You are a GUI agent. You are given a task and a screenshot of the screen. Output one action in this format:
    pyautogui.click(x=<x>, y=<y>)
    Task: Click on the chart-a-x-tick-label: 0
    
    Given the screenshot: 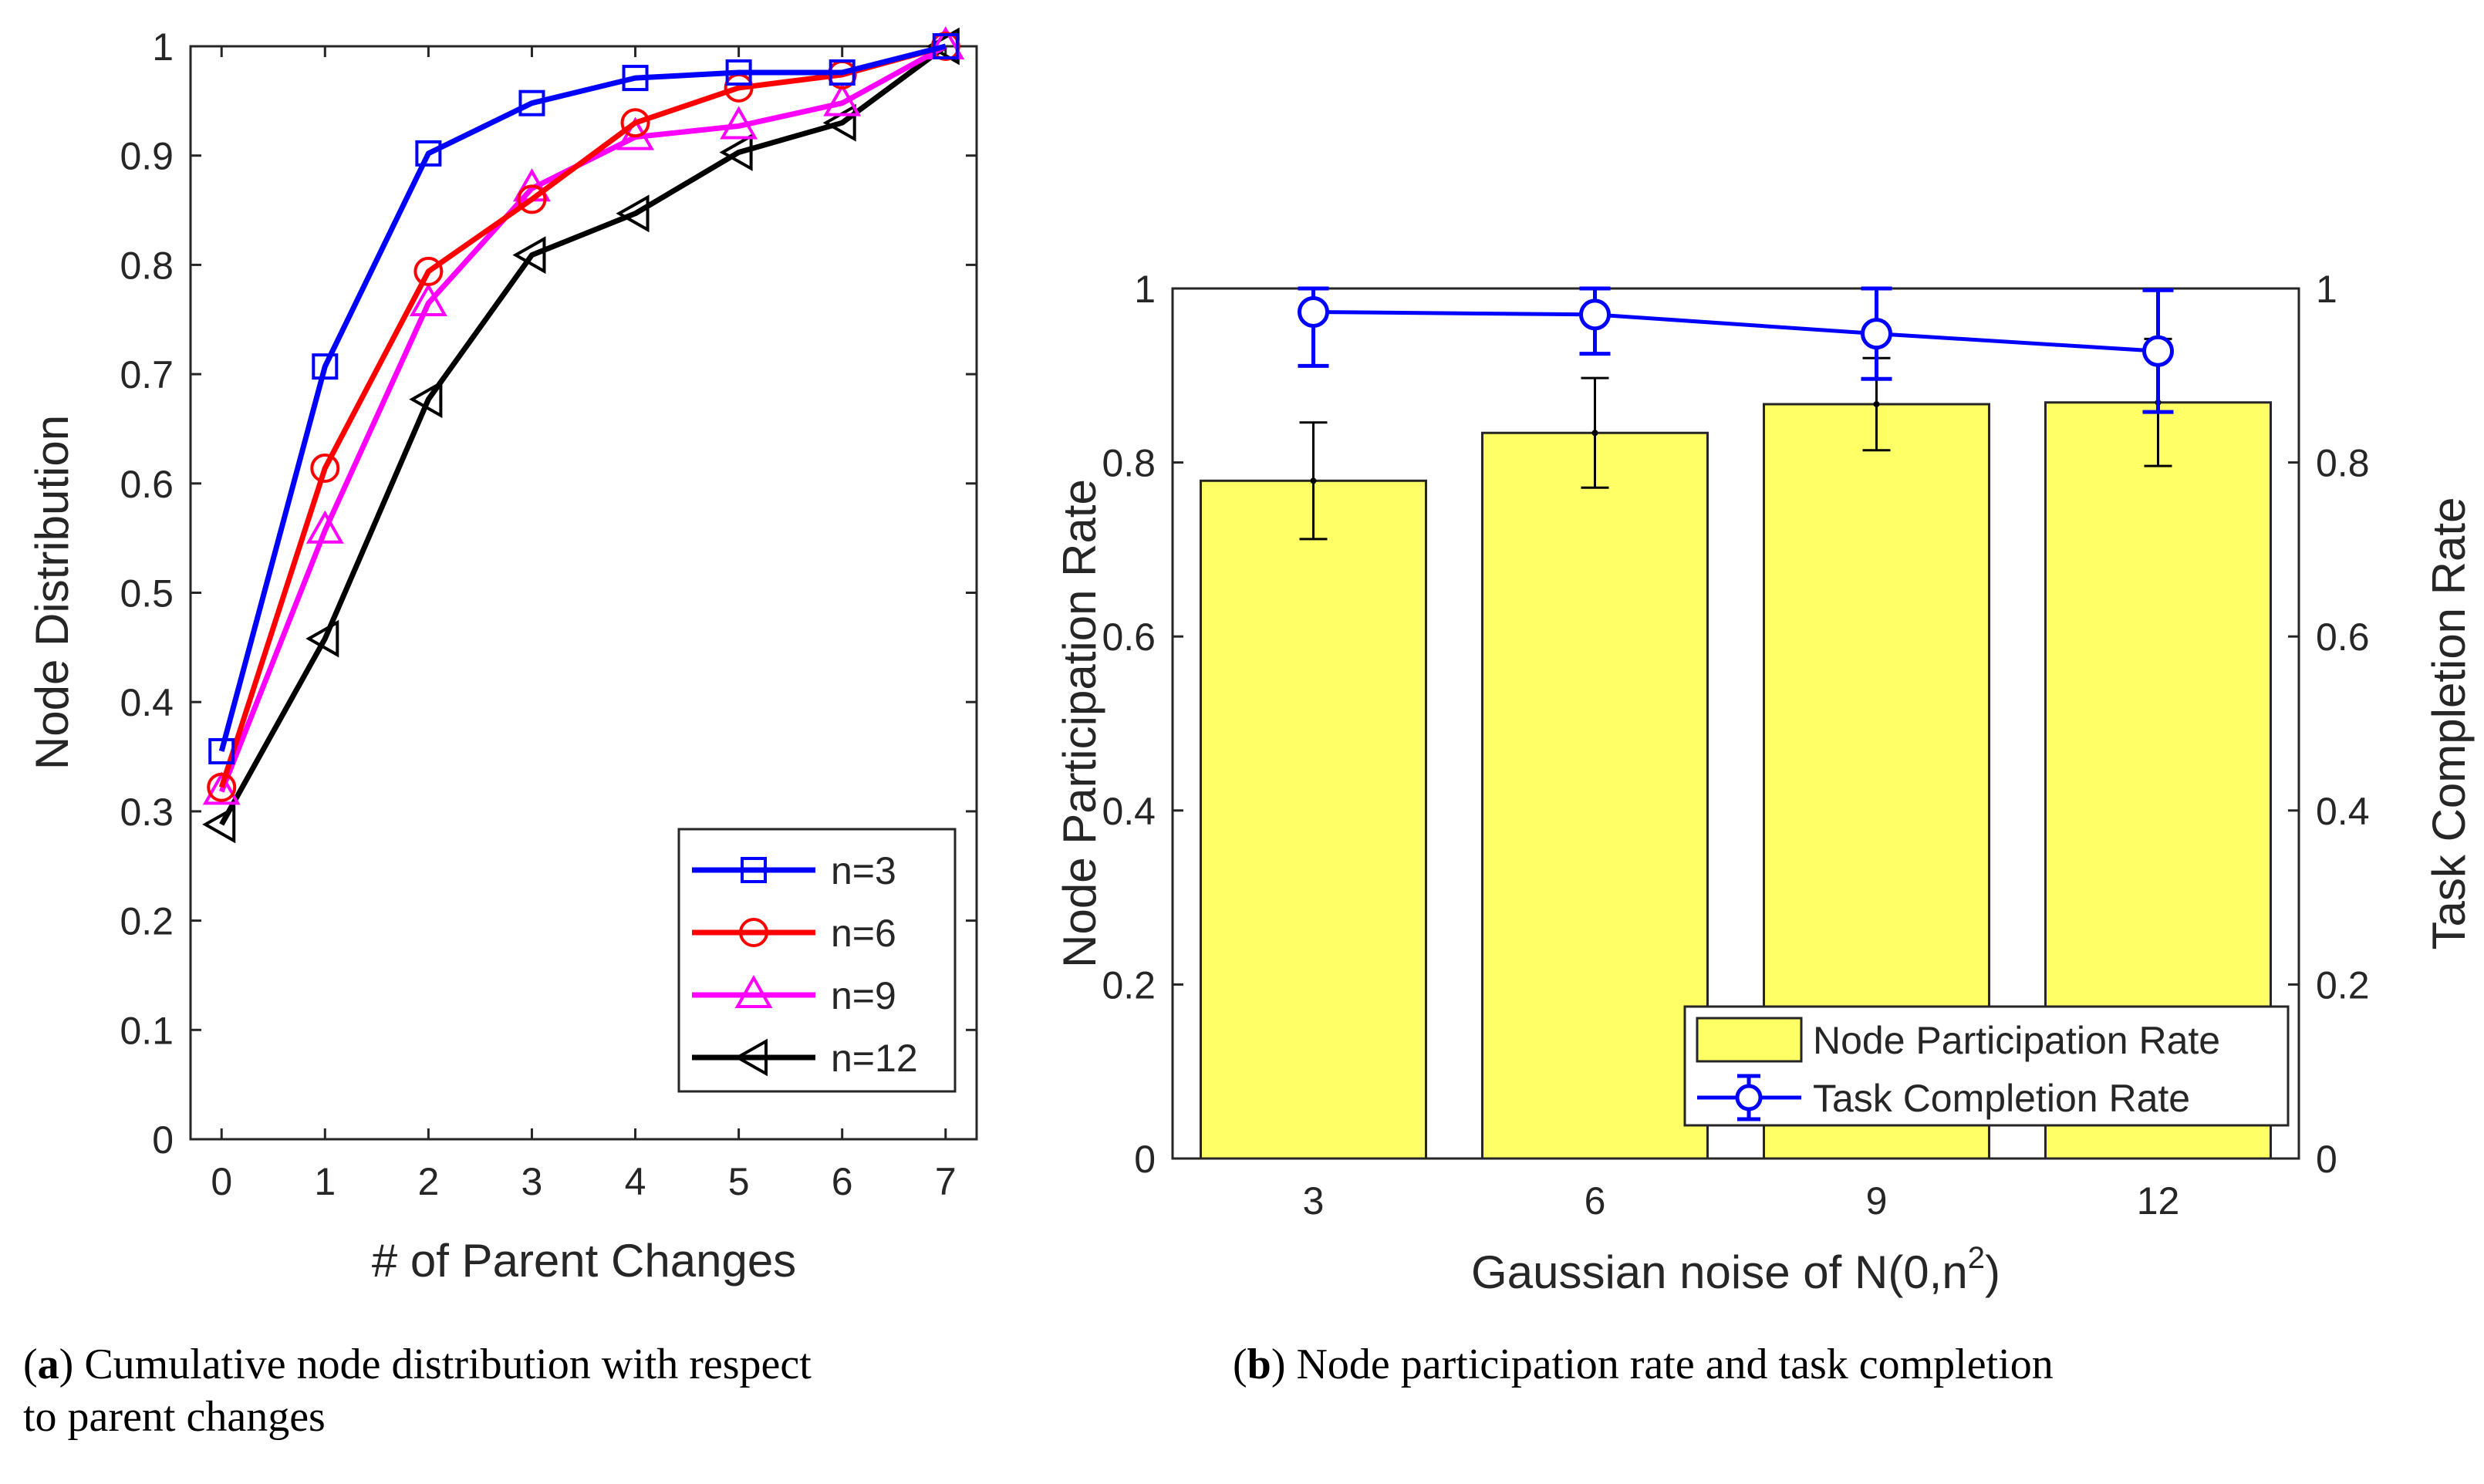 What is the action you would take?
    pyautogui.click(x=221, y=1181)
    